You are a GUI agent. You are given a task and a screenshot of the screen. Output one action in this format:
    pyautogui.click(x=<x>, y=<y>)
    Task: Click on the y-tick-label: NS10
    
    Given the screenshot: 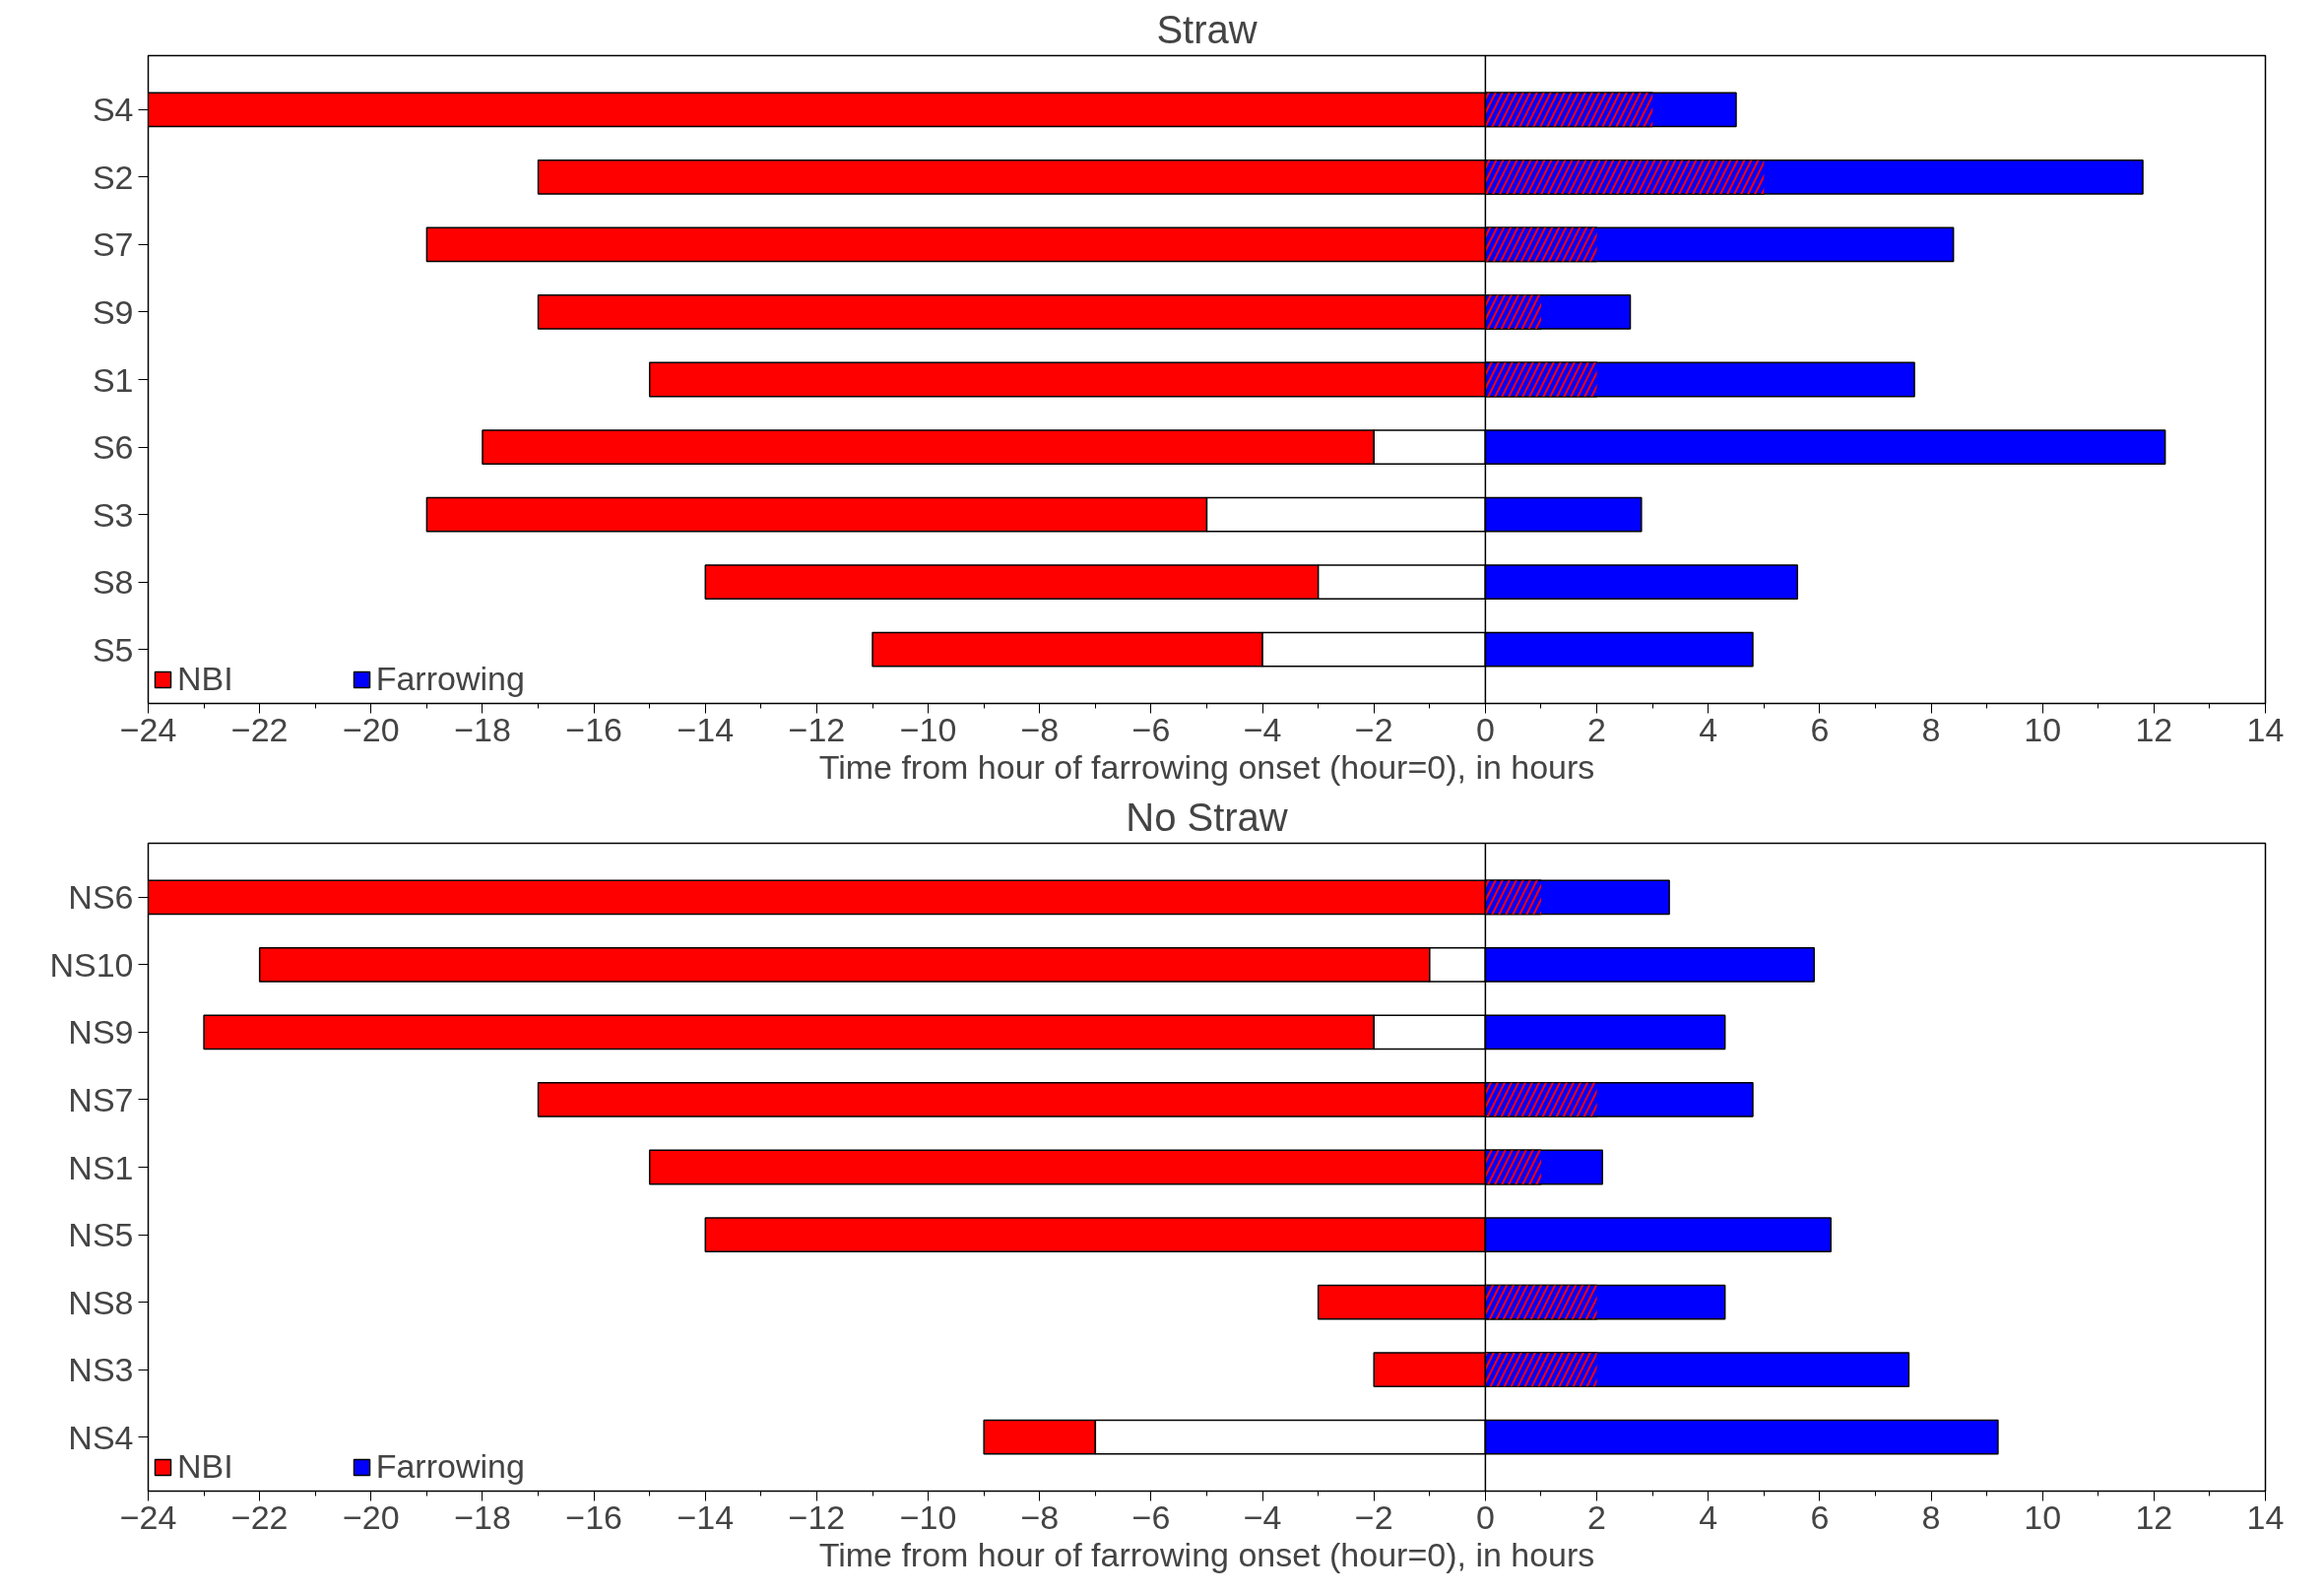 What is the action you would take?
    pyautogui.click(x=91, y=964)
    